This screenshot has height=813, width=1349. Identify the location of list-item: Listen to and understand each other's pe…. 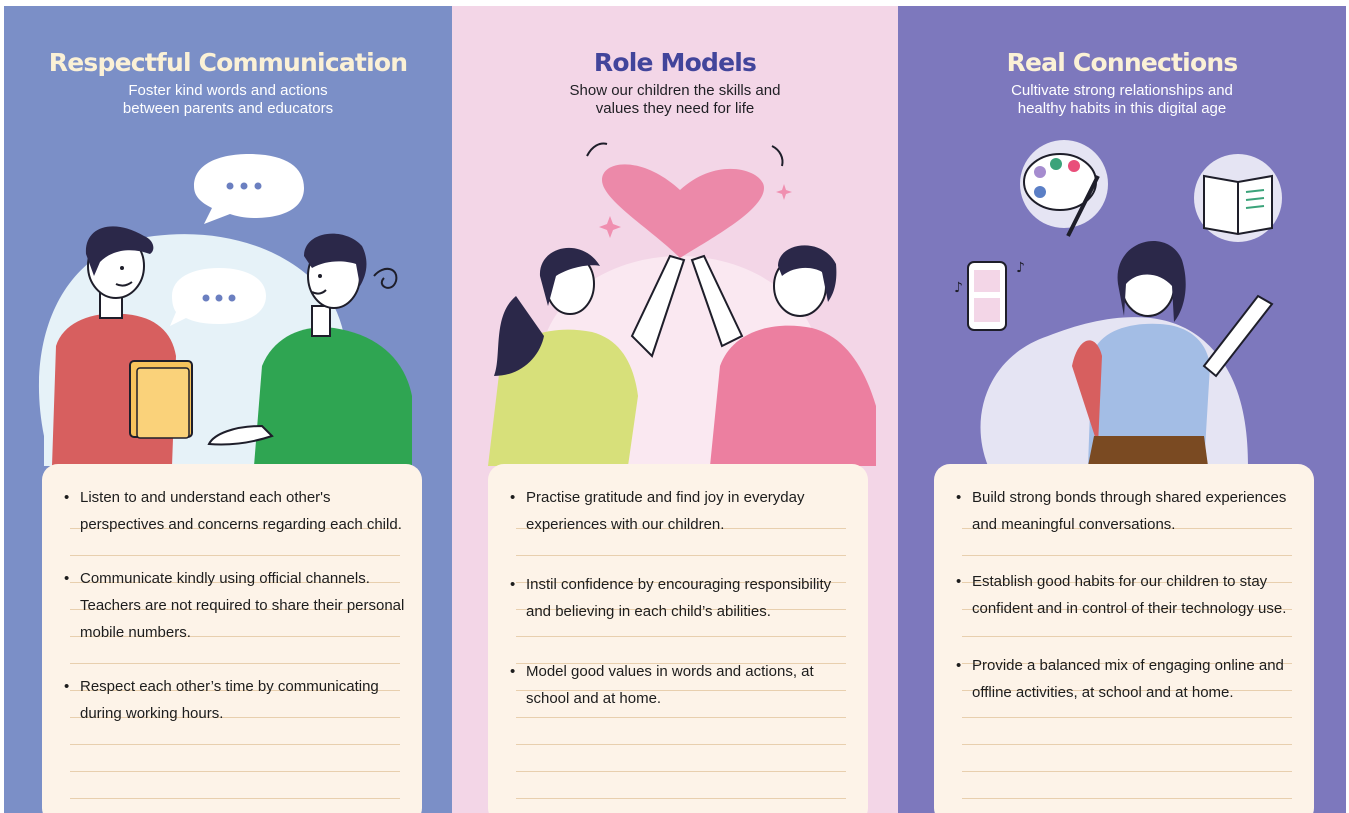
(235, 511).